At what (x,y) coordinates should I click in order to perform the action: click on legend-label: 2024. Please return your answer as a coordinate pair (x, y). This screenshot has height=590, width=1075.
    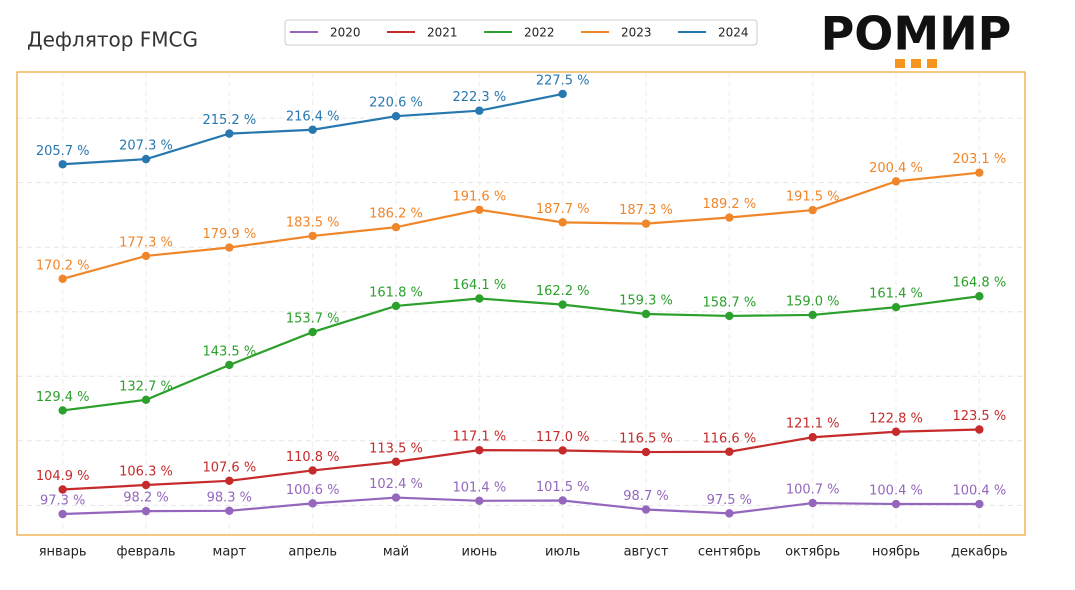
    Looking at the image, I should click on (733, 33).